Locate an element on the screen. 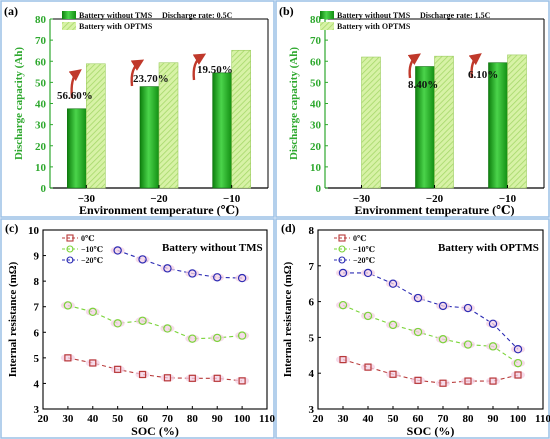  y-tick-label: 70 is located at coordinates (41, 41).